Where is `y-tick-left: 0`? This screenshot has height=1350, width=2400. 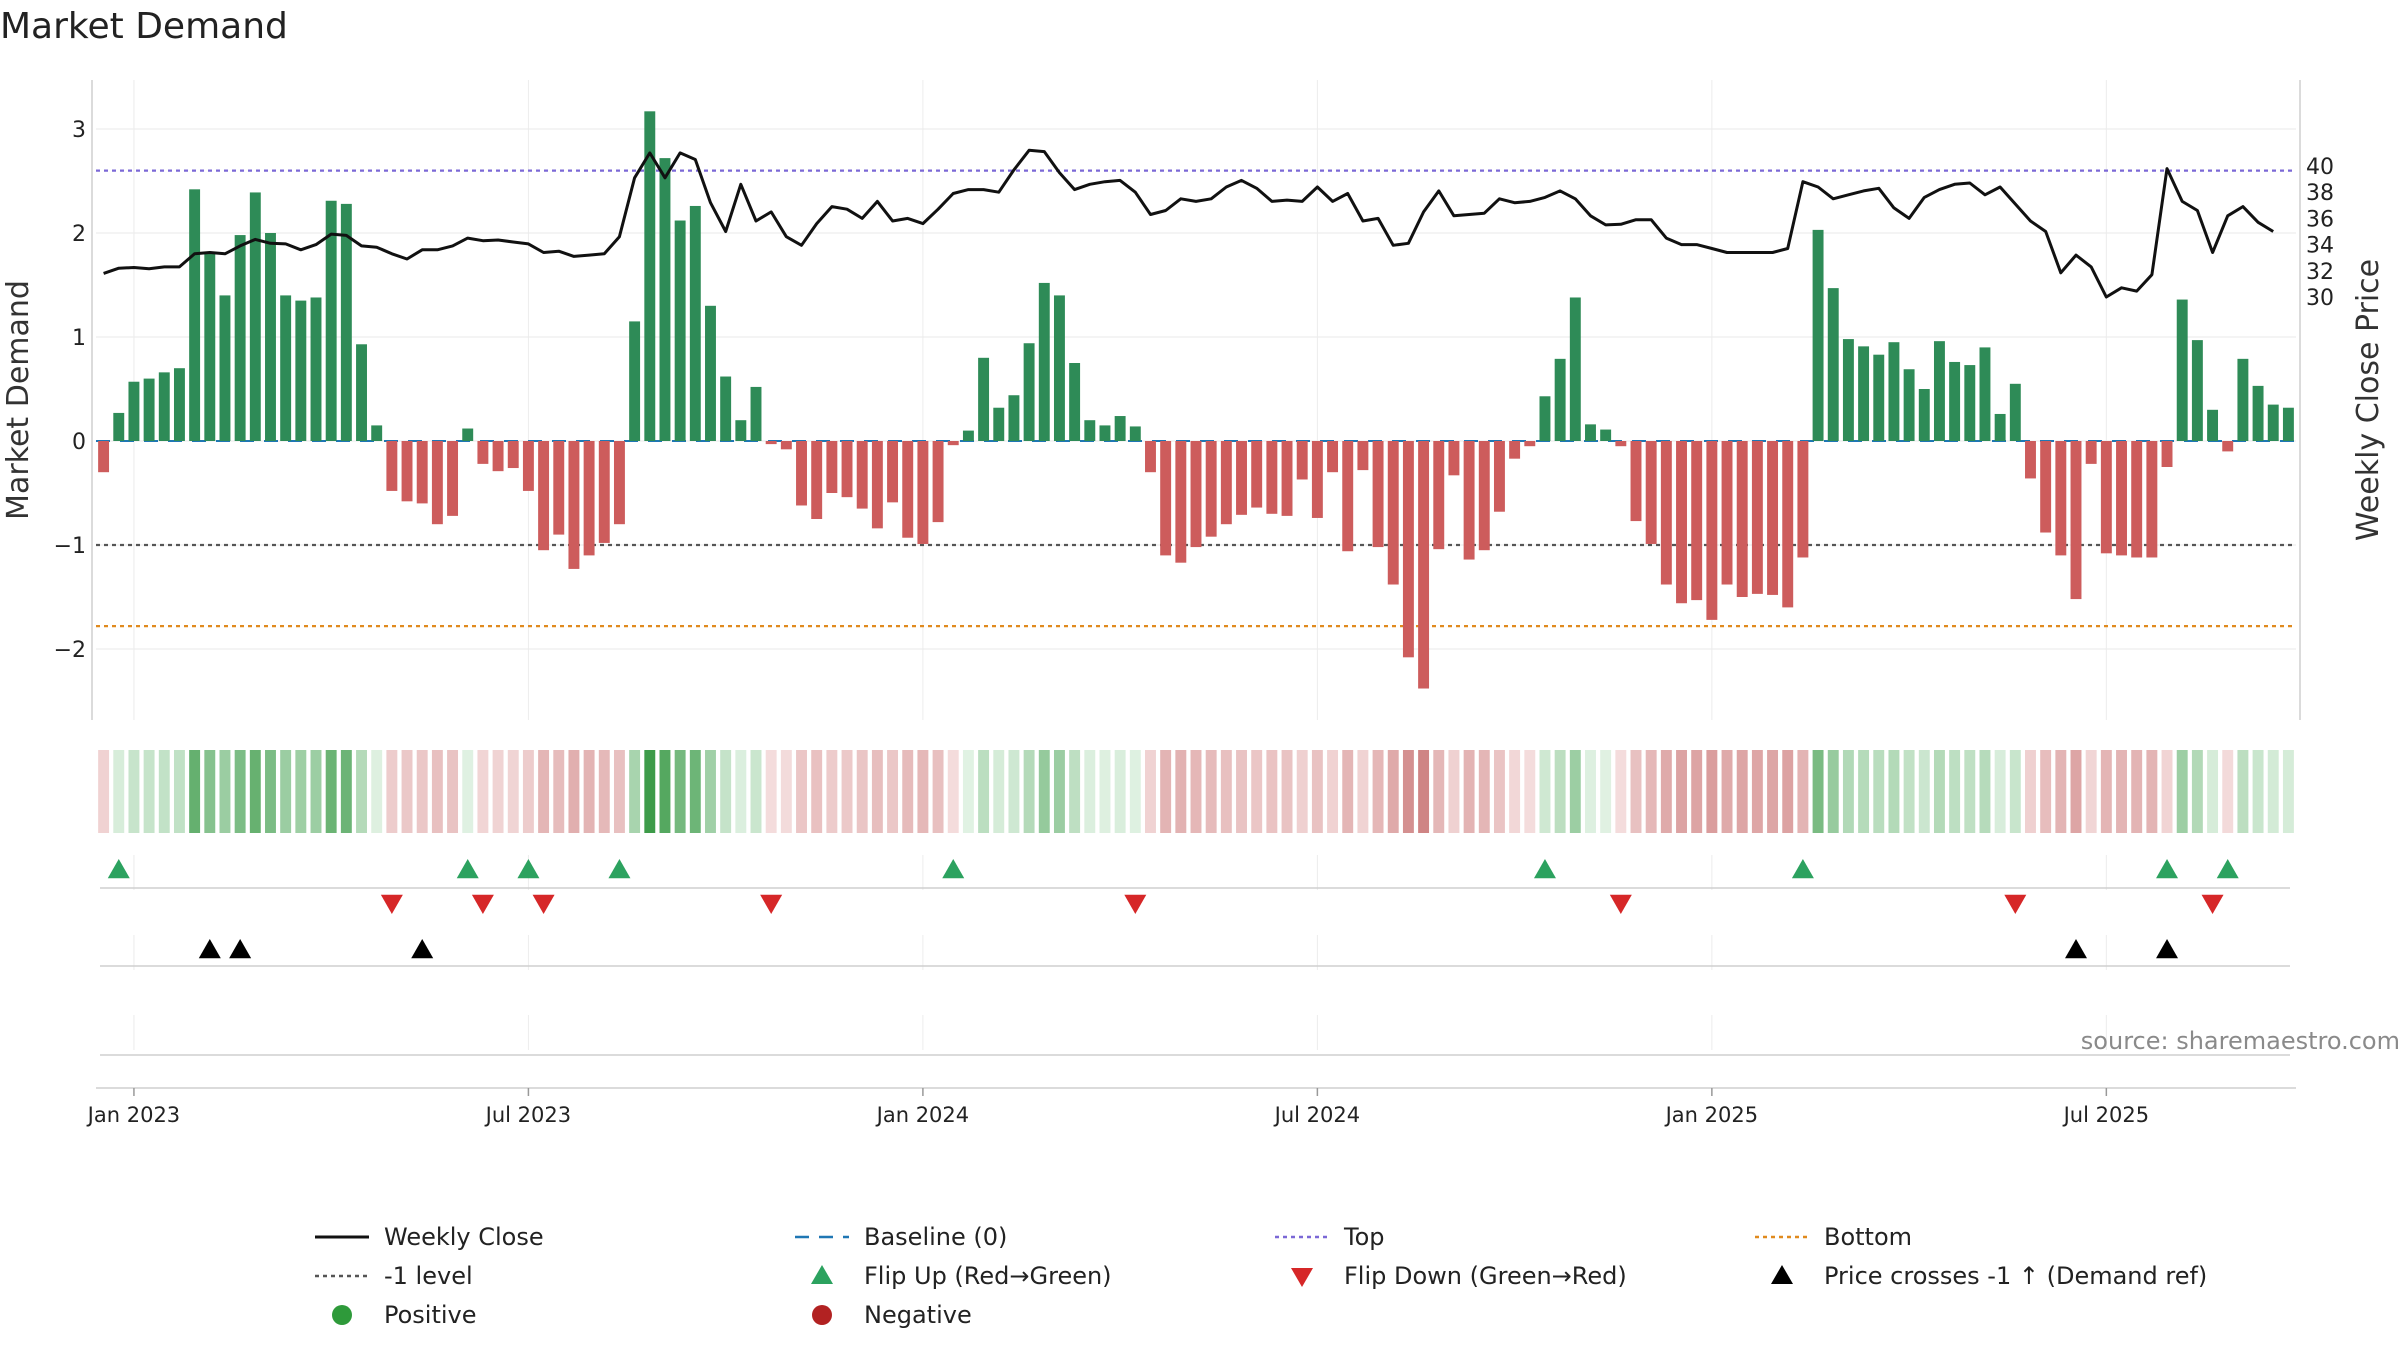
y-tick-left: 0 is located at coordinates (79, 442).